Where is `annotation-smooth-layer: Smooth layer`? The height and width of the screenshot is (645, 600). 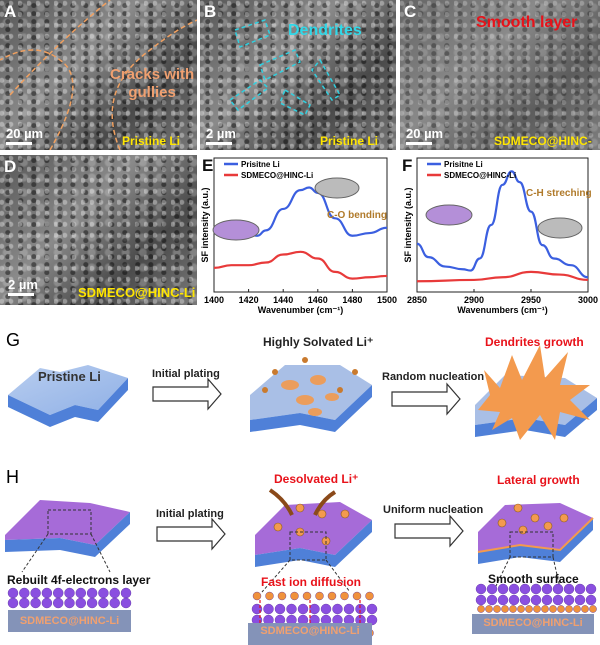
annotation-smooth-layer: Smooth layer is located at coordinates (527, 22).